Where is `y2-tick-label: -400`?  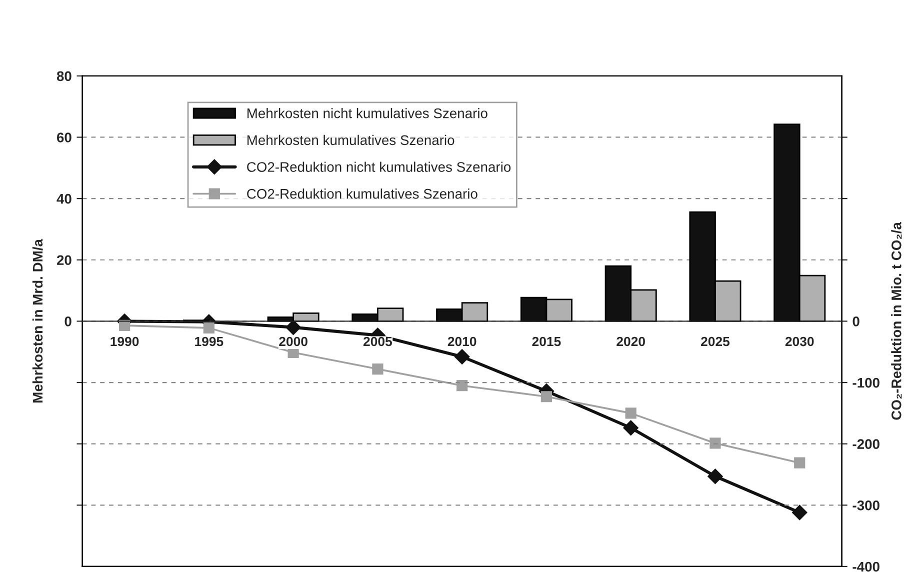 y2-tick-label: -400 is located at coordinates (866, 567).